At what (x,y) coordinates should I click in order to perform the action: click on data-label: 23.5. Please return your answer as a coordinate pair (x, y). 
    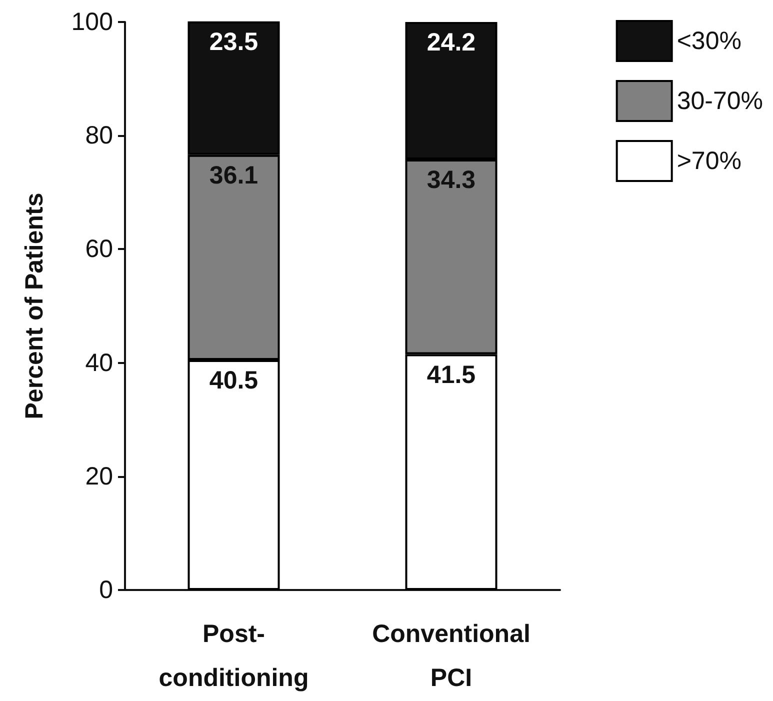
    Looking at the image, I should click on (233, 42).